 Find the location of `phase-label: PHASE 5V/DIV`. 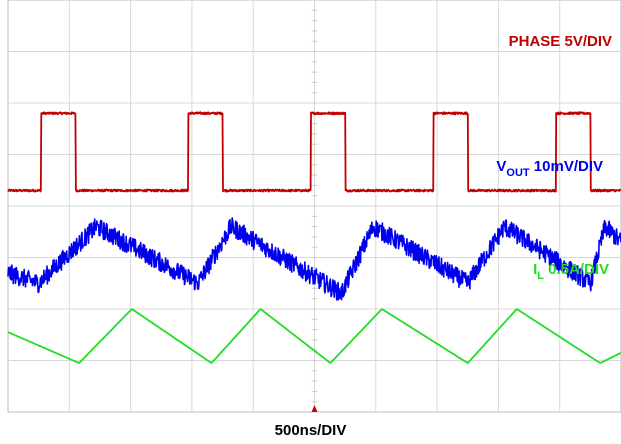

phase-label: PHASE 5V/DIV is located at coordinates (560, 41).